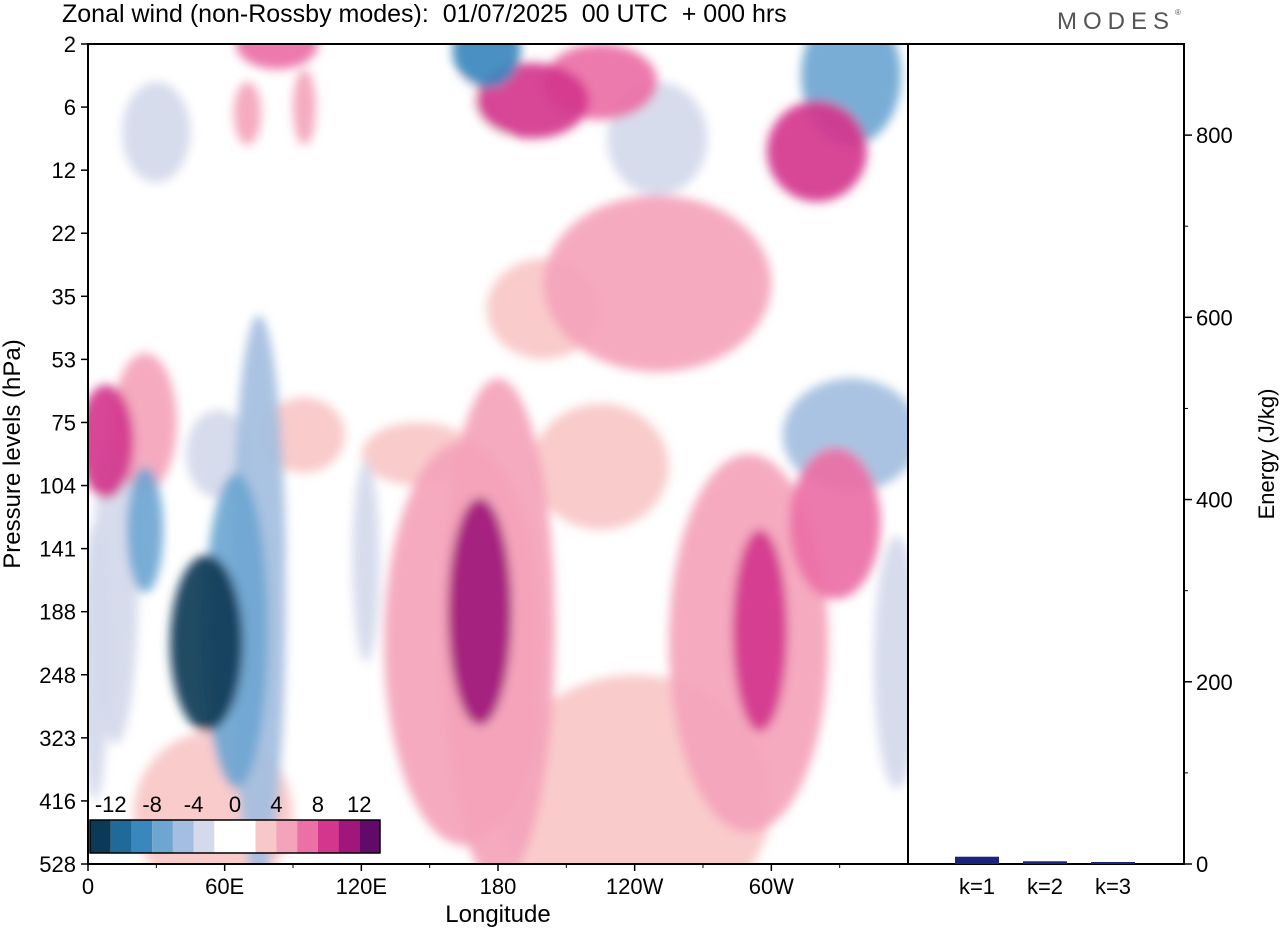  Describe the element at coordinates (1214, 317) in the screenshot. I see `energy-tick-label: 600` at that location.